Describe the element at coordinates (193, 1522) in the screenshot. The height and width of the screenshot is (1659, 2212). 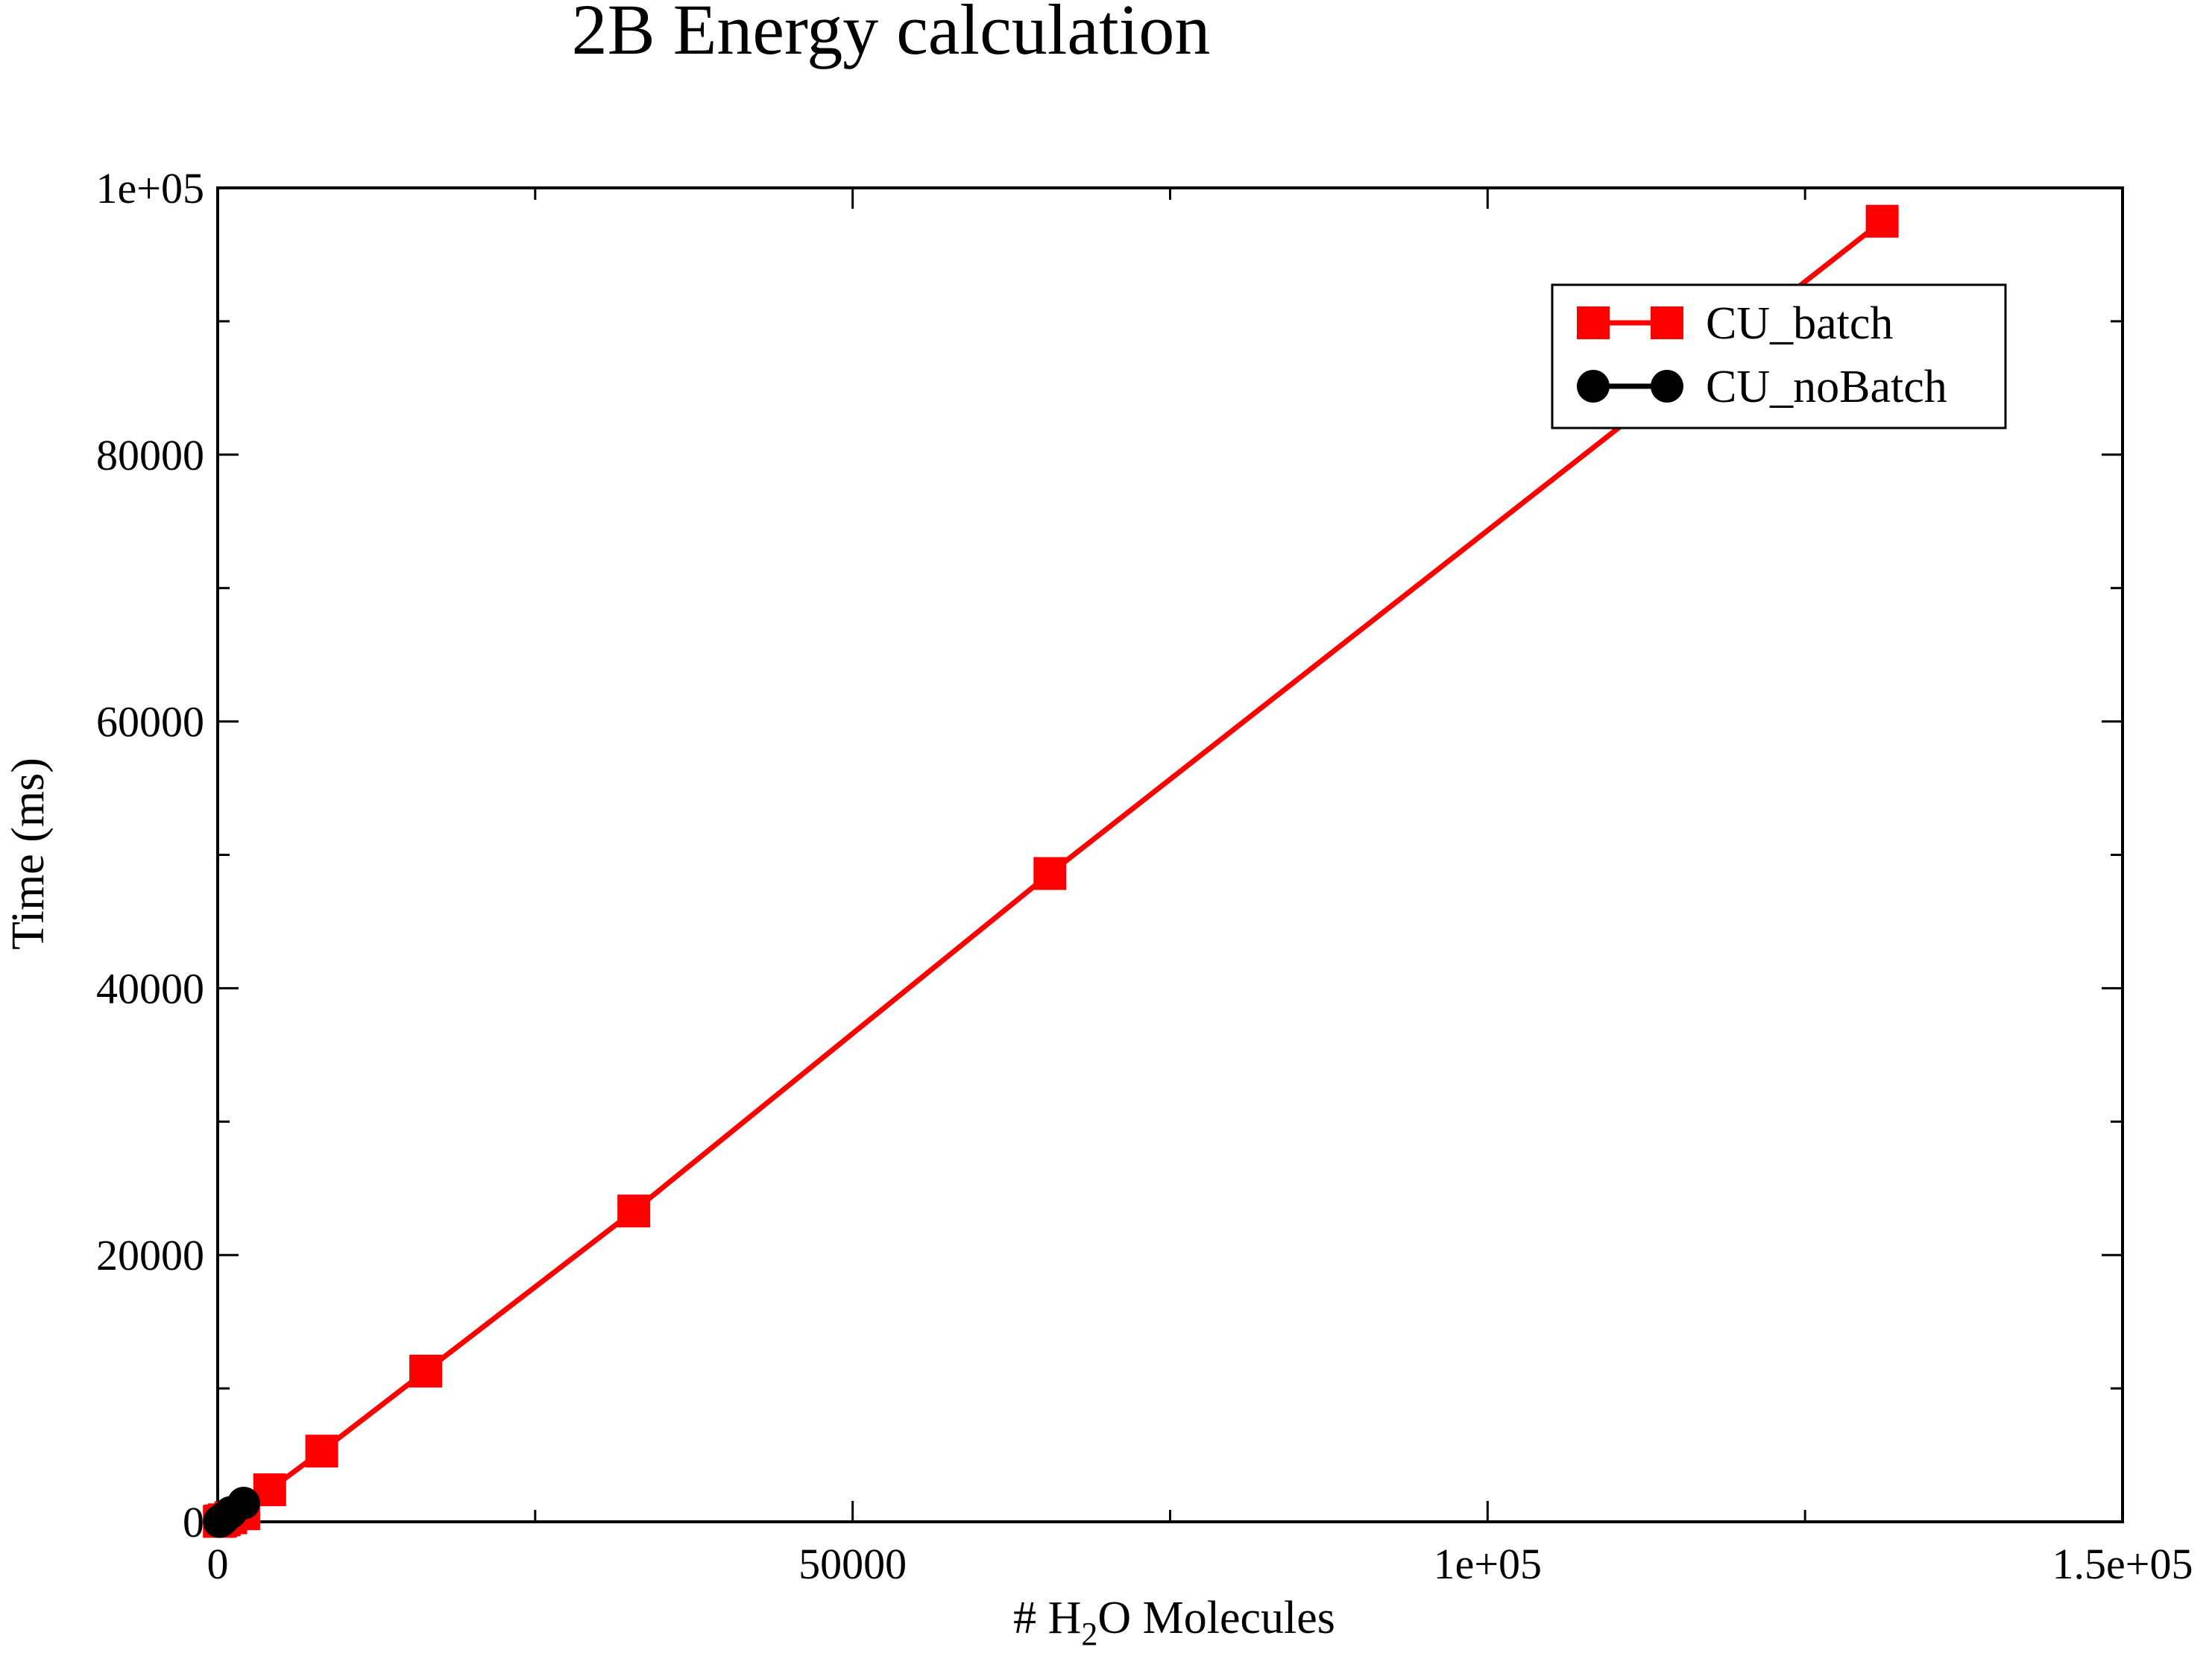
I see `y-tick-label: 0` at that location.